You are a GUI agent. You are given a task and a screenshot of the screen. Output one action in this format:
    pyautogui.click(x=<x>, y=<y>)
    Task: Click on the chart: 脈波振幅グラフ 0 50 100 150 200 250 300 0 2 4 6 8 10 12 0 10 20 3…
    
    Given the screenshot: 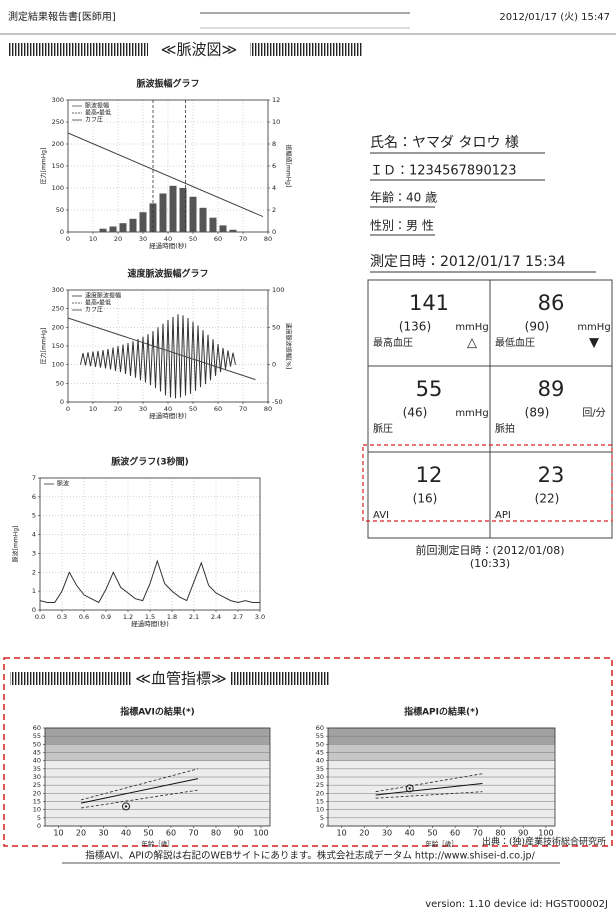 What is the action you would take?
    pyautogui.click(x=166, y=164)
    